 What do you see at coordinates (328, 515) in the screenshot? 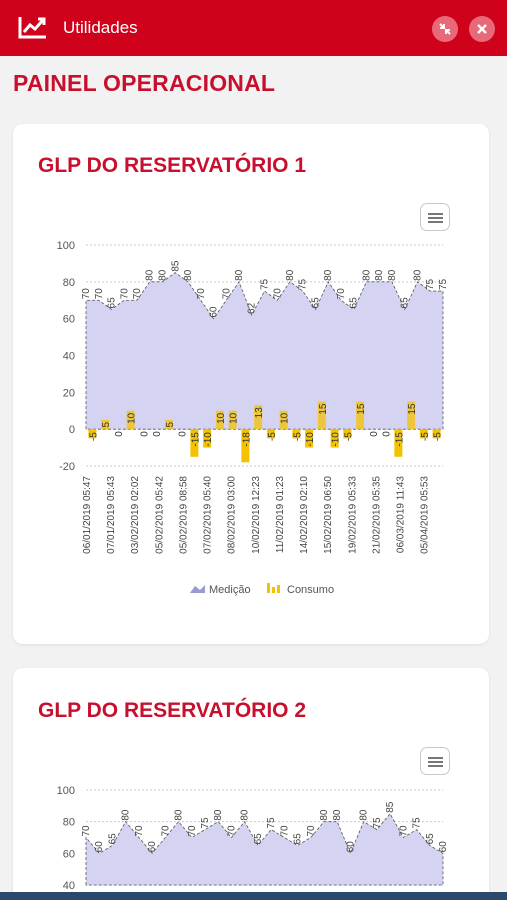
I see `x-tick-label: 15/02/2019 06:50` at bounding box center [328, 515].